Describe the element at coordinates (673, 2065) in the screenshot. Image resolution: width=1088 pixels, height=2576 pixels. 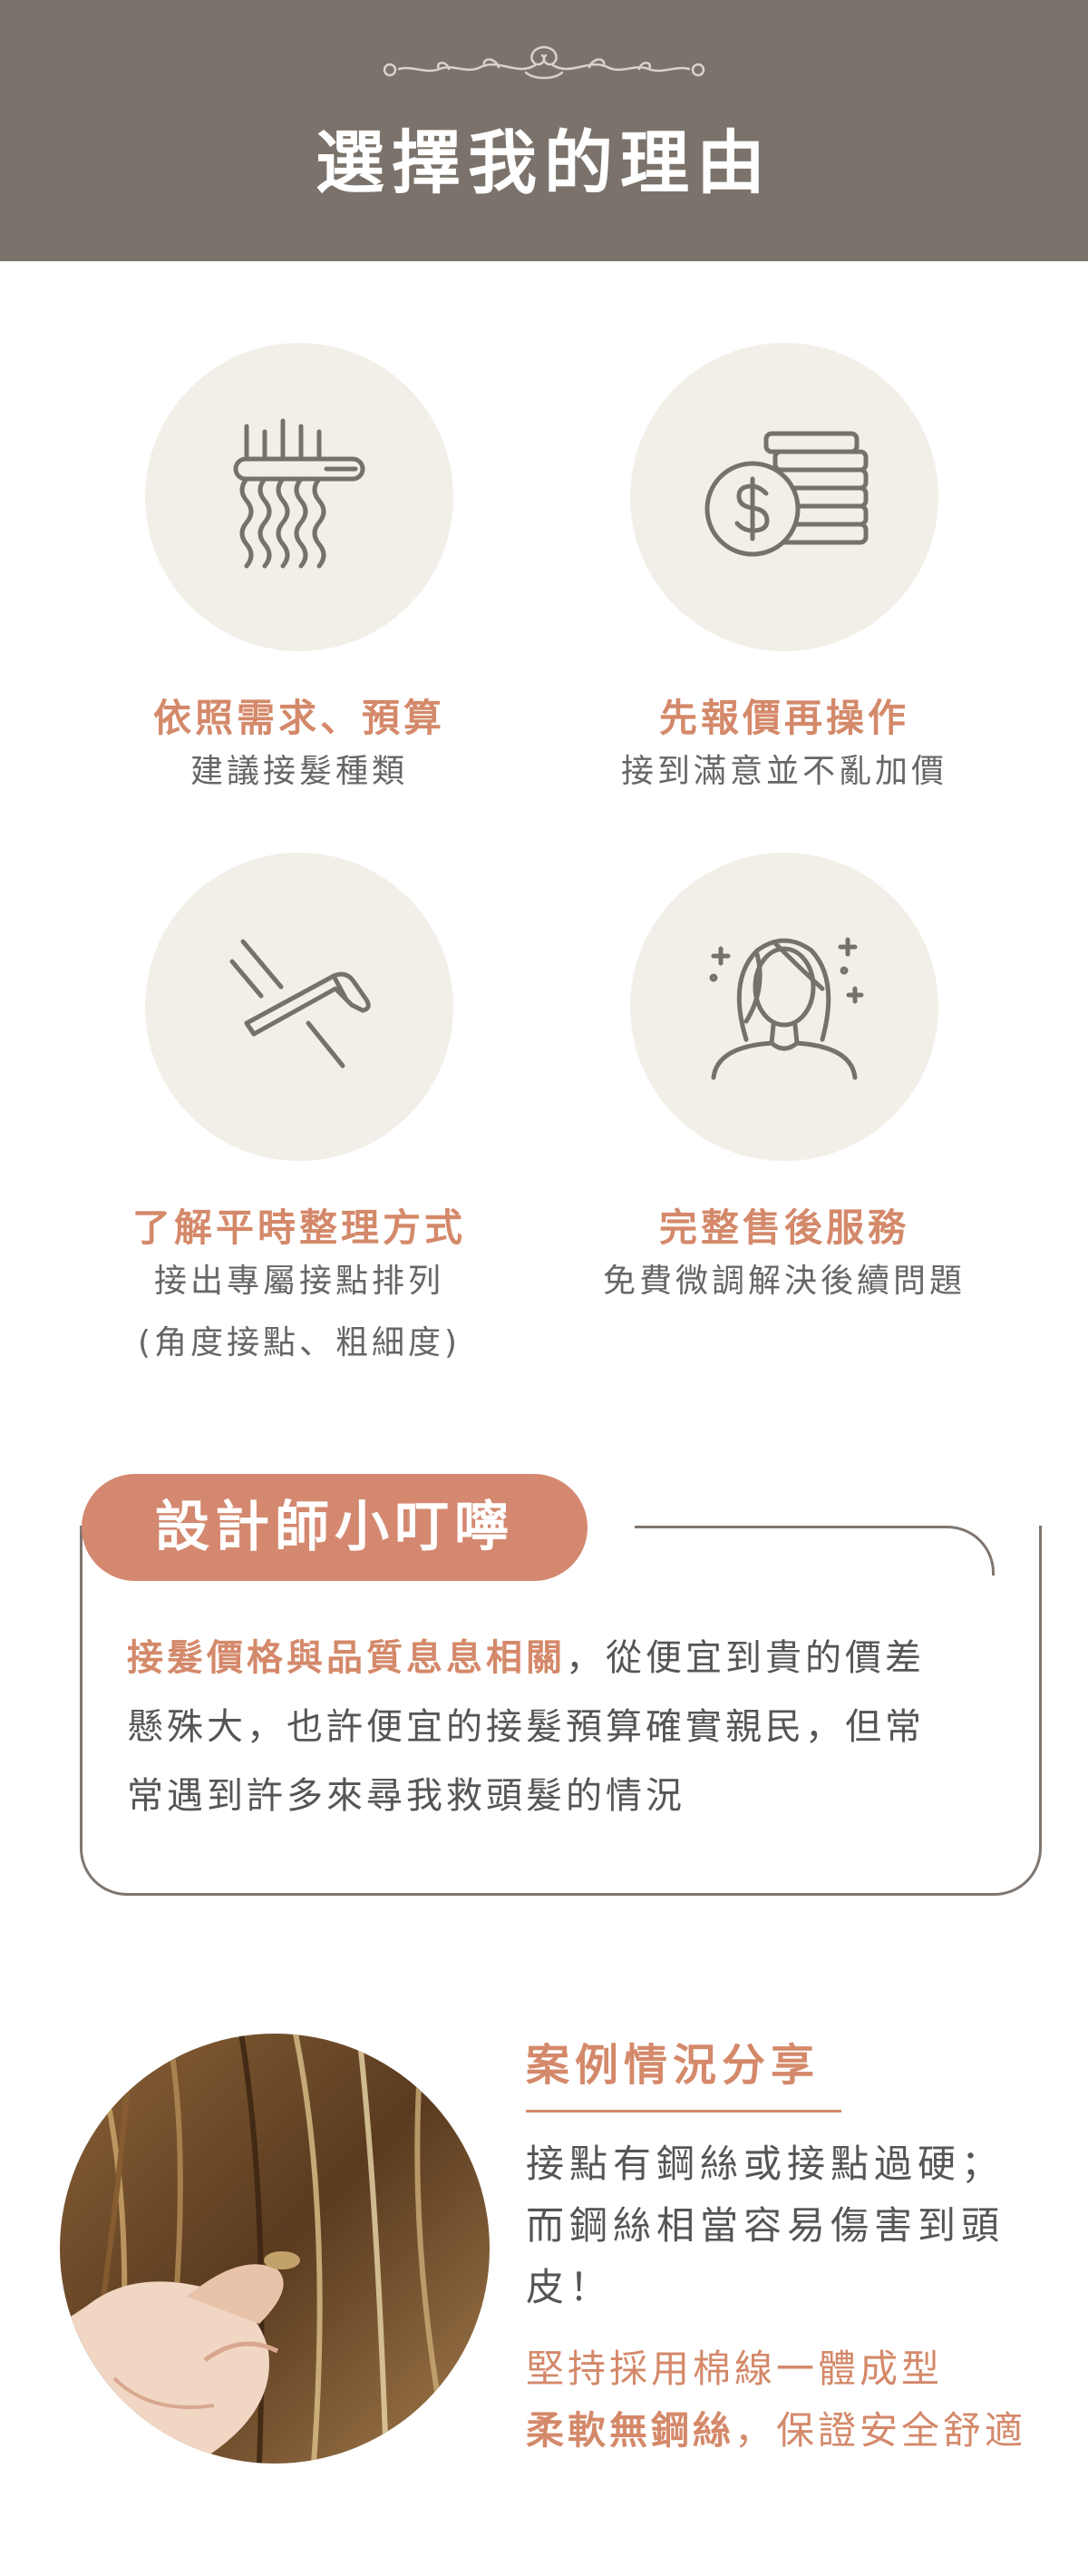
I see `case-title: 案例情況分享` at that location.